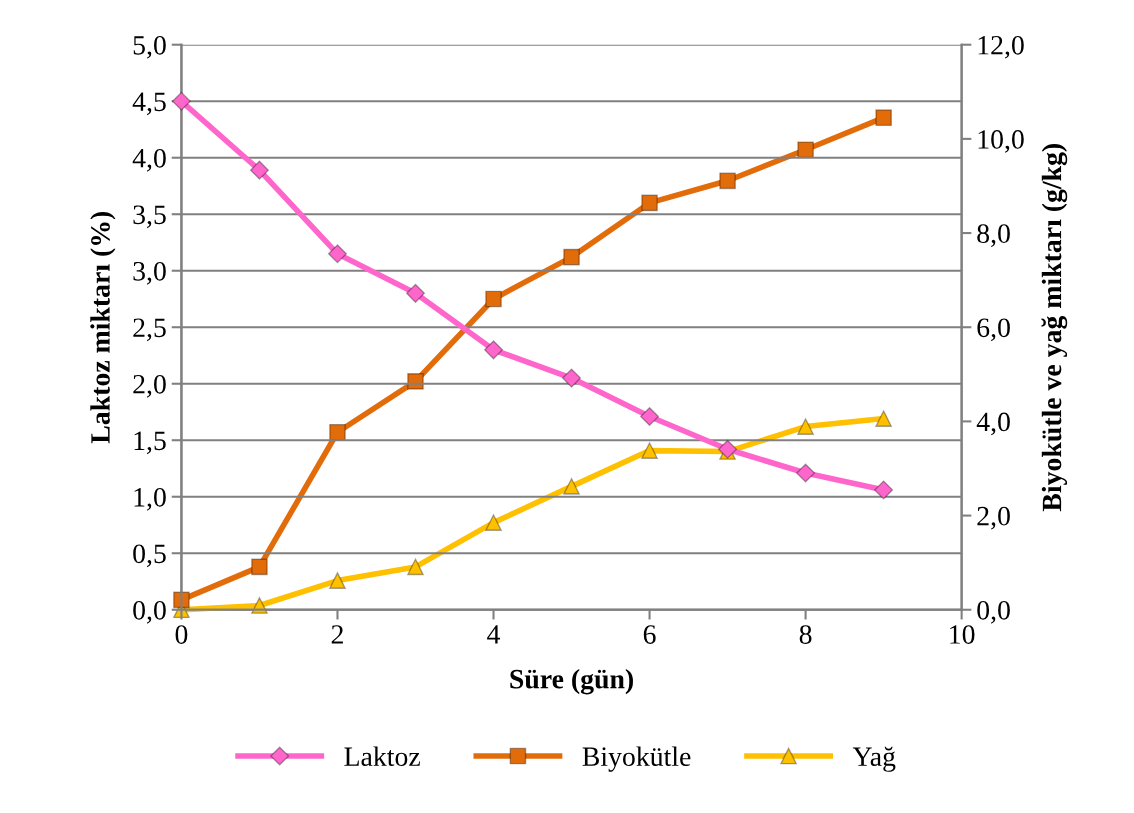  Describe the element at coordinates (993, 424) in the screenshot. I see `y2-tick-label: 4,0` at that location.